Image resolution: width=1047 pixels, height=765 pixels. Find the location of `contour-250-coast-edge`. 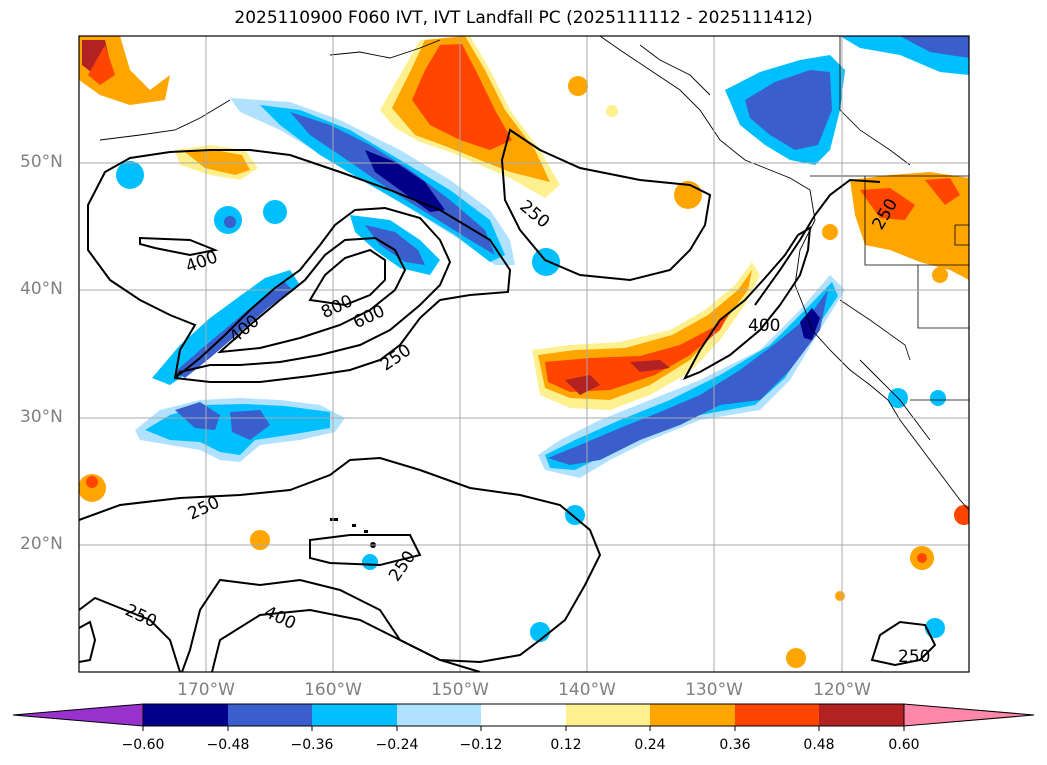

contour-250-coast-edge is located at coordinates (817, 242).